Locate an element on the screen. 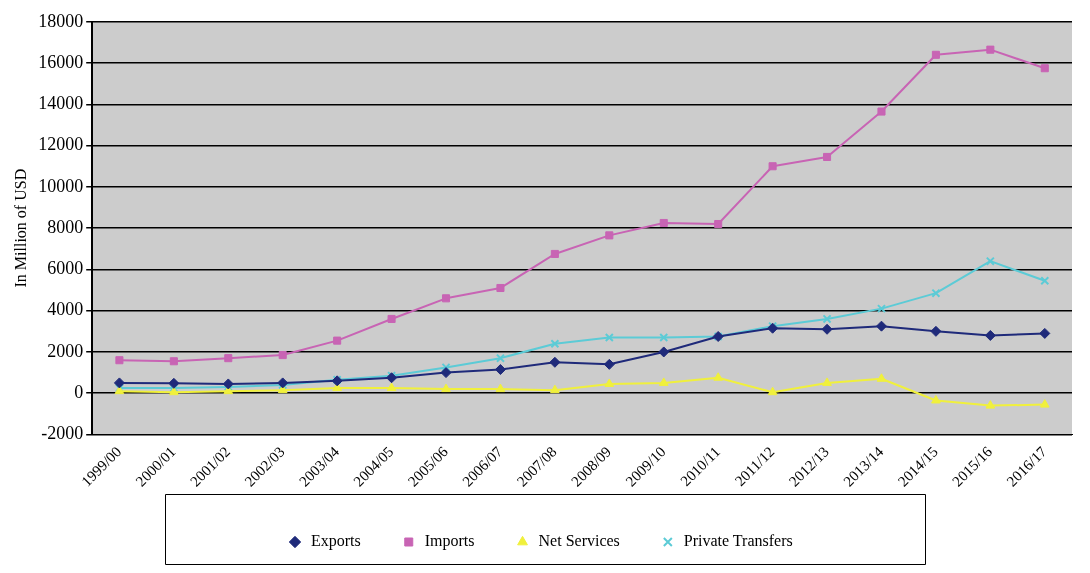  y-tick-label: 0 is located at coordinates (79, 391).